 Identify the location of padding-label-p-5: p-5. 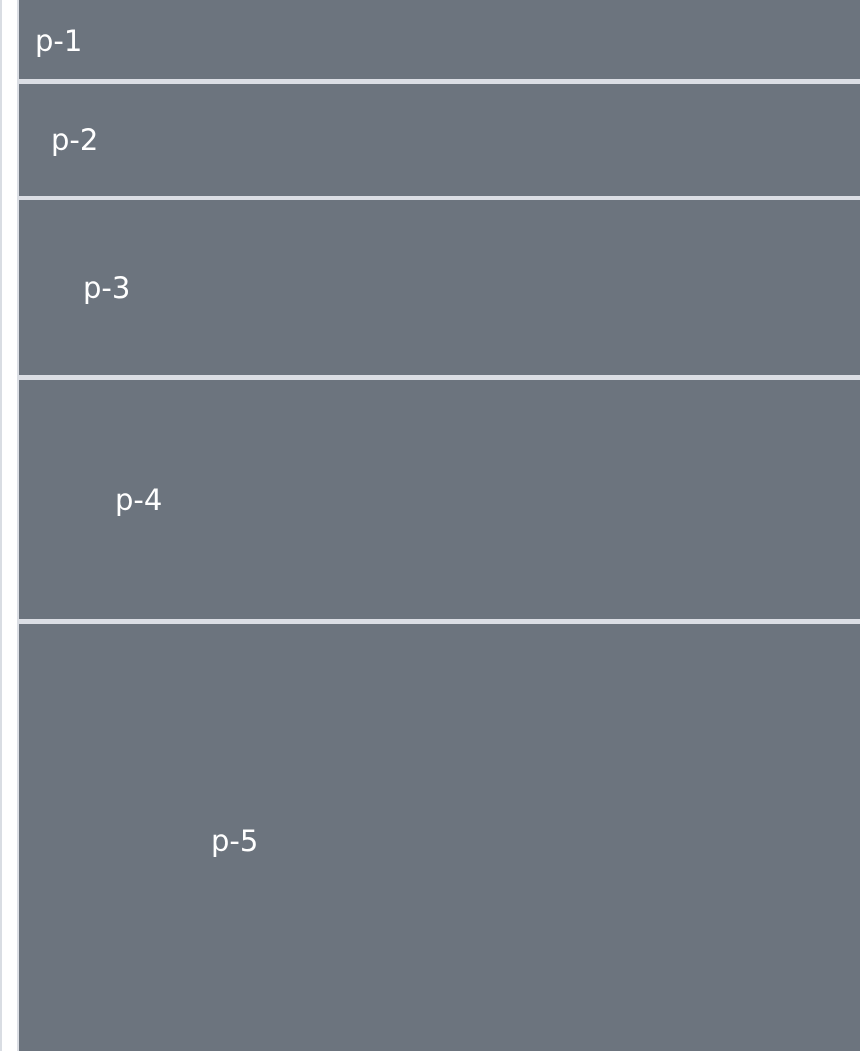
(235, 841).